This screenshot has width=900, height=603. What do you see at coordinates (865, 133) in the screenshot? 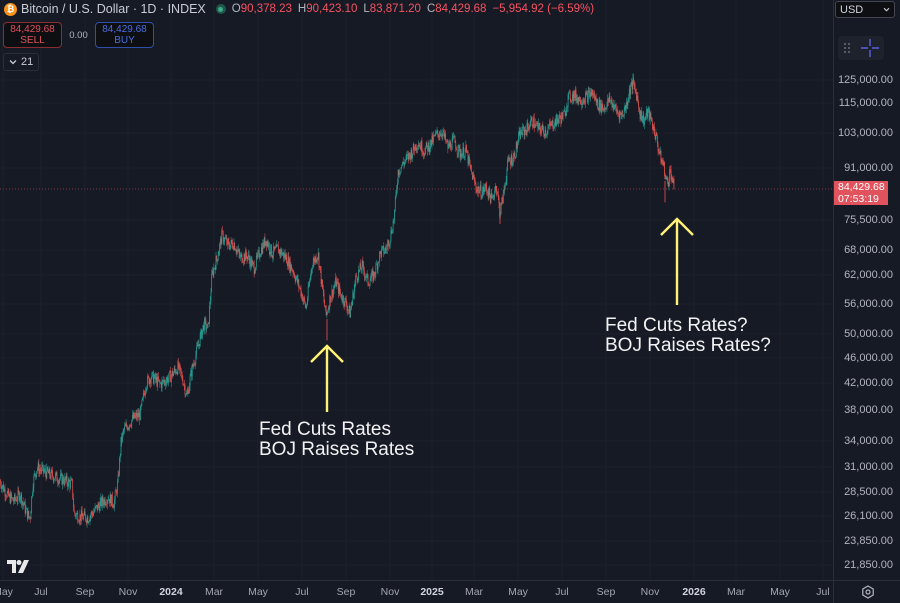
I see `price-axis-label: 103,000.00` at bounding box center [865, 133].